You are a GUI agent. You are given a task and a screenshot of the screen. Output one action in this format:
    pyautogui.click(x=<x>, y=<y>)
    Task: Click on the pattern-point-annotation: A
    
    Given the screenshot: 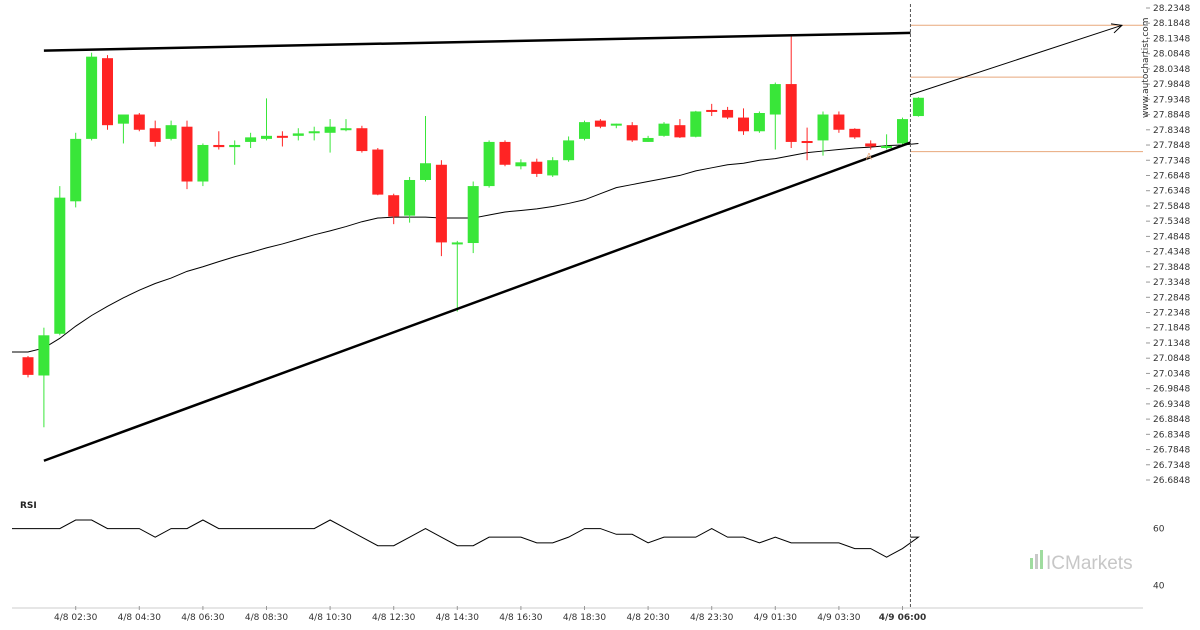 What is the action you would take?
    pyautogui.click(x=869, y=158)
    